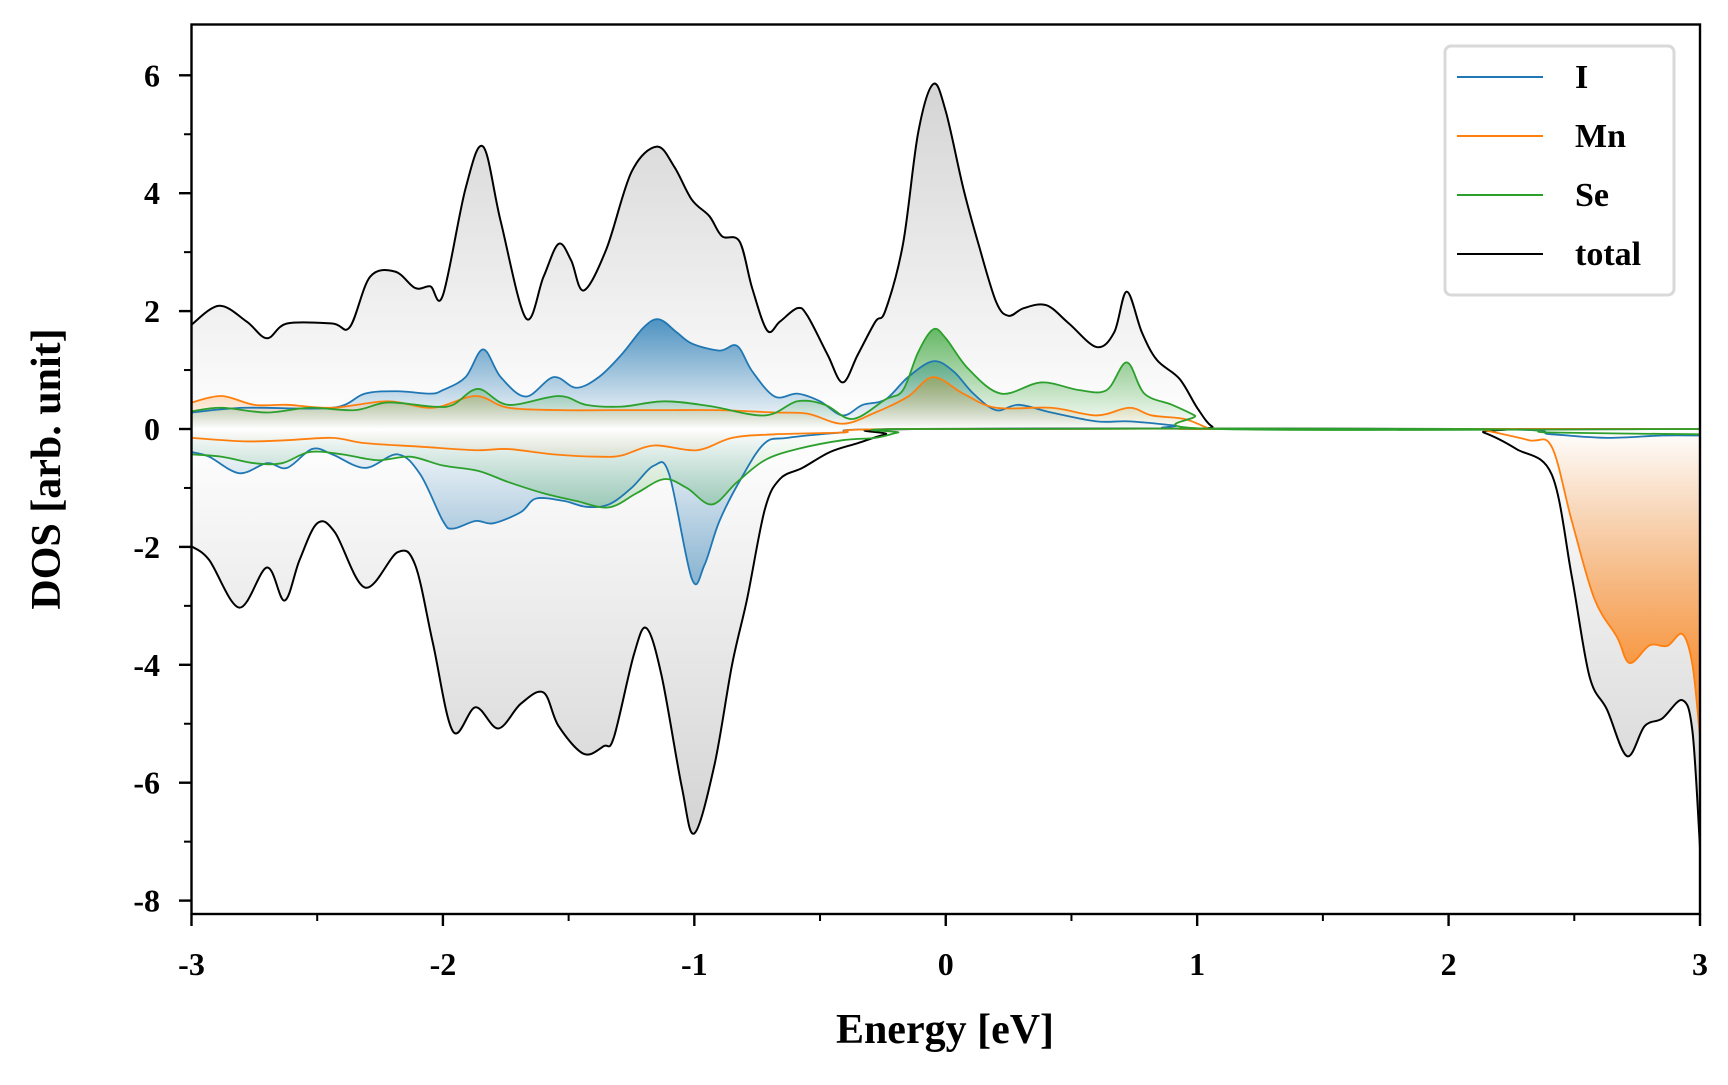 The image size is (1728, 1085). Describe the element at coordinates (146, 547) in the screenshot. I see `y-tick-label: -2` at that location.